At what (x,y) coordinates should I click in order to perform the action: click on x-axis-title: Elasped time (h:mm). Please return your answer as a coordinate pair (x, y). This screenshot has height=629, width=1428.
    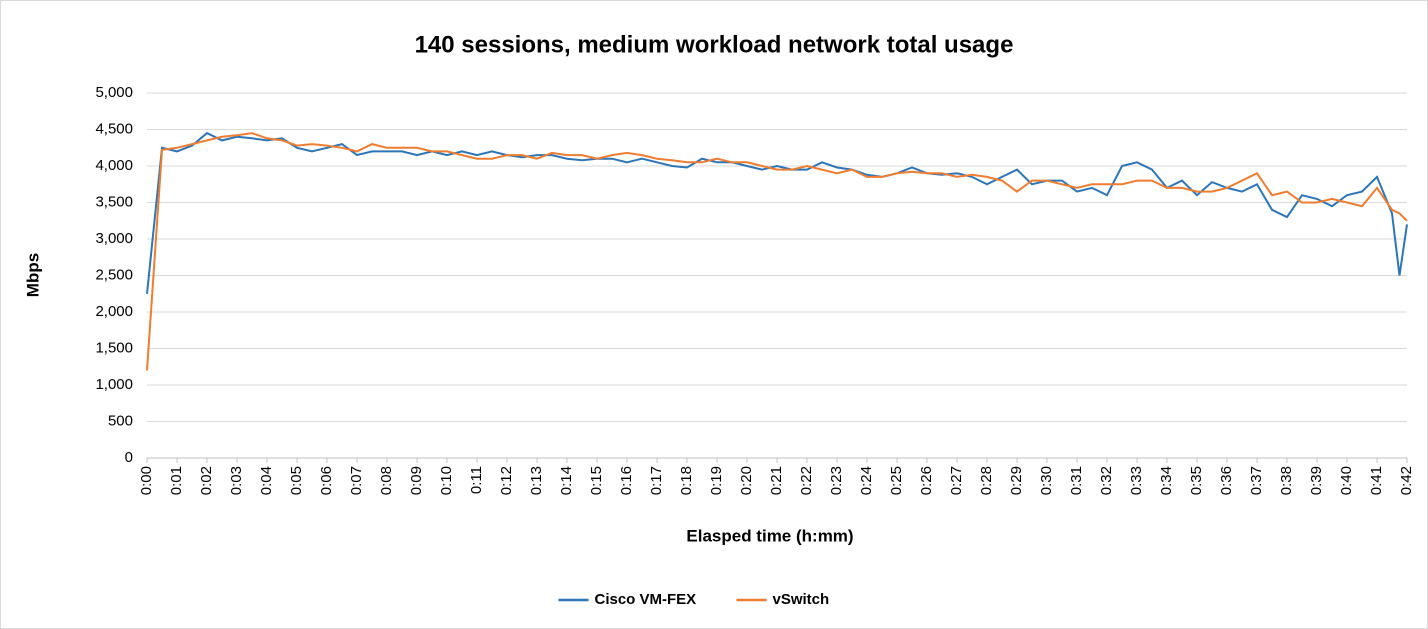
    Looking at the image, I should click on (769, 535).